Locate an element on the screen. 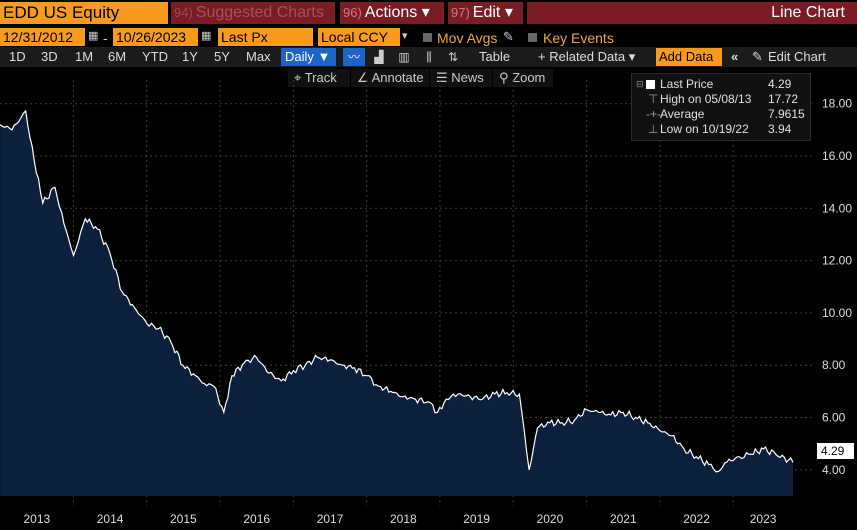 This screenshot has width=857, height=530. range-6m: 6M is located at coordinates (117, 56).